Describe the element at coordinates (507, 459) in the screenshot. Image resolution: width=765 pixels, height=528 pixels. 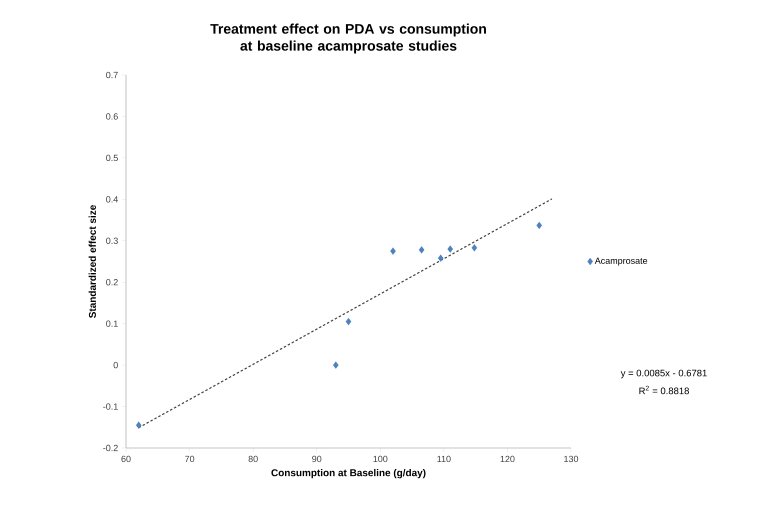
I see `x-tick-label: 120` at that location.